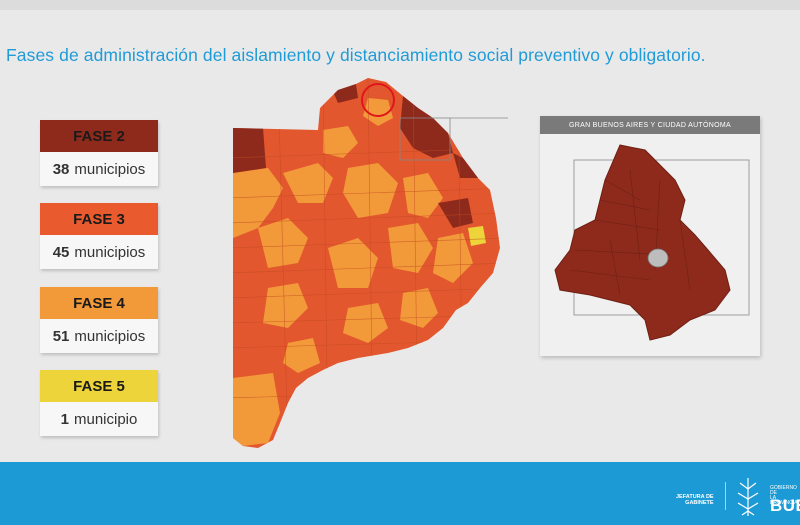  What do you see at coordinates (642, 242) in the screenshot?
I see `gba-region` at bounding box center [642, 242].